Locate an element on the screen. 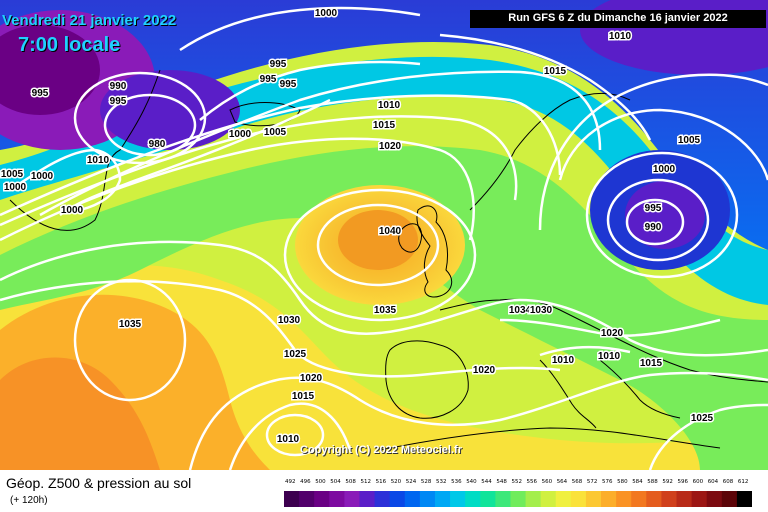  isobar-label: 990 is located at coordinates (653, 227).